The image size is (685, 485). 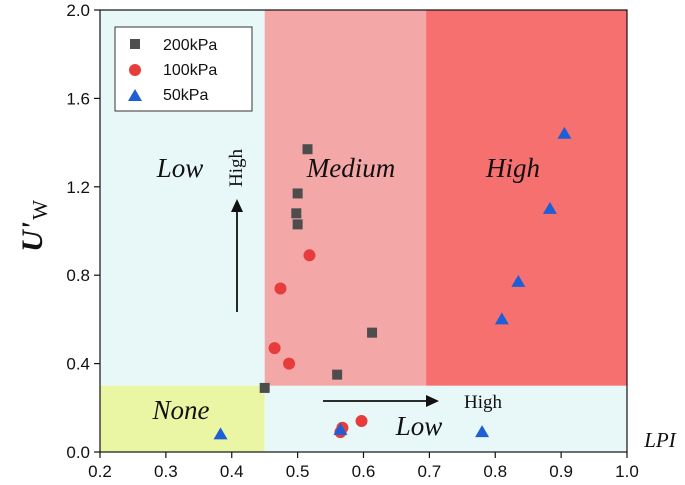 I want to click on legend: 200kPa 100kPa 50kPa, so click(x=183, y=69).